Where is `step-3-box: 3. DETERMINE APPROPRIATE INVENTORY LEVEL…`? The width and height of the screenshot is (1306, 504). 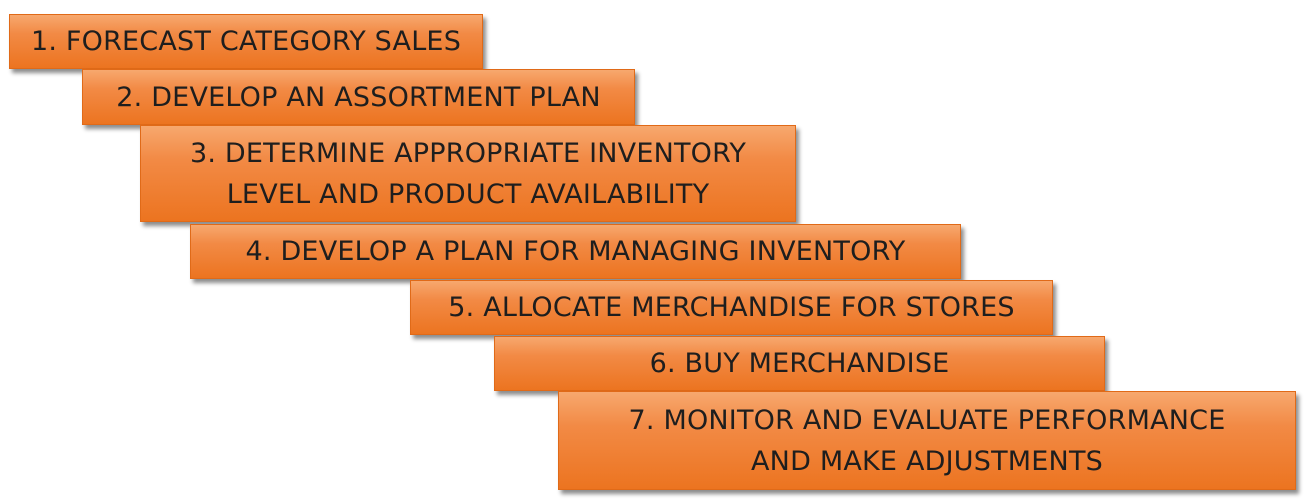 step-3-box: 3. DETERMINE APPROPRIATE INVENTORY LEVEL… is located at coordinates (468, 173).